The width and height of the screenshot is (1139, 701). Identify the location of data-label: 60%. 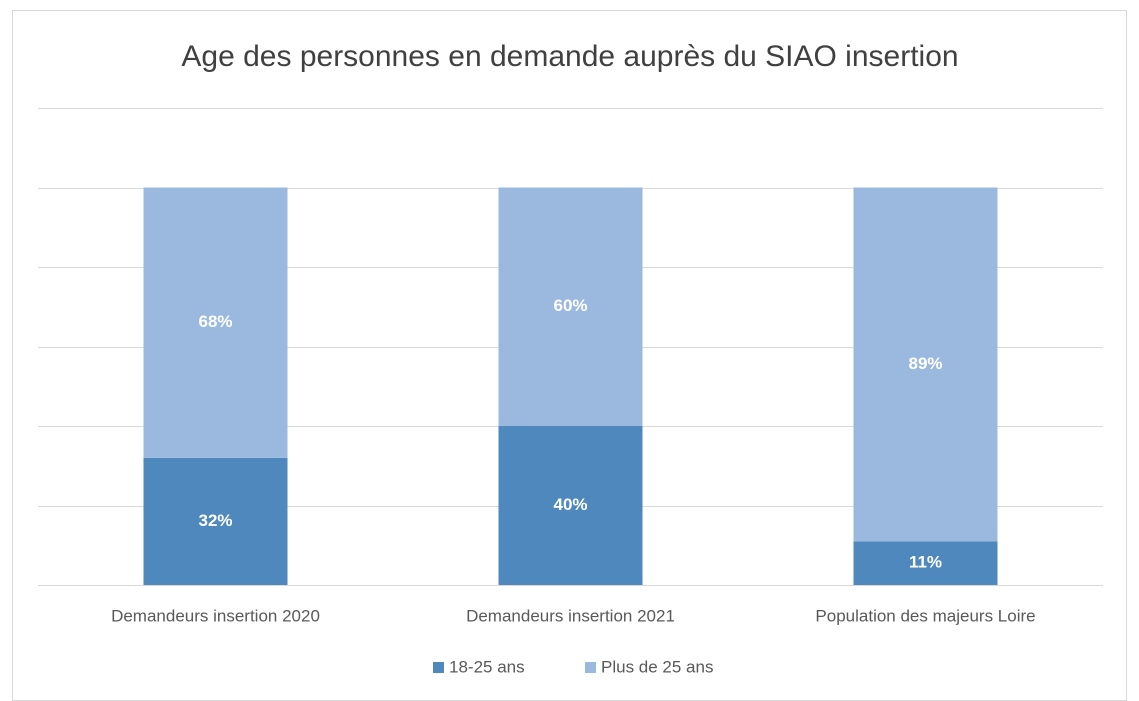
(570, 305).